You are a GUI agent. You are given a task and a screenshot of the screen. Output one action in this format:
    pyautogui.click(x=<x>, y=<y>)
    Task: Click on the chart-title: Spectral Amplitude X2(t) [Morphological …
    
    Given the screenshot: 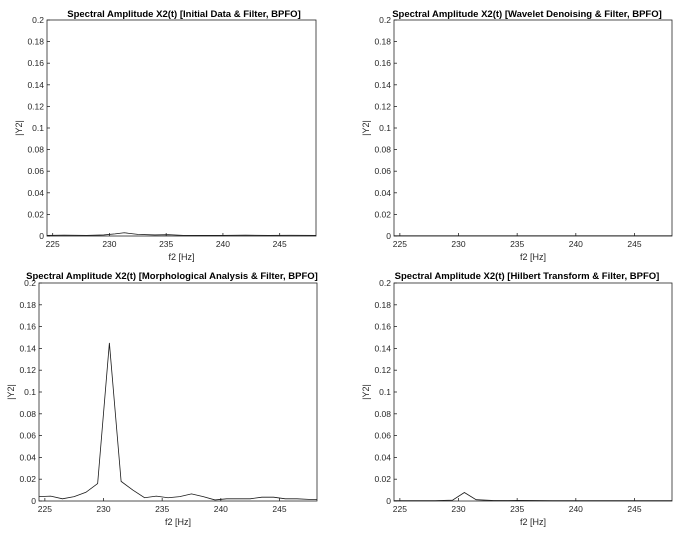 What is the action you would take?
    pyautogui.click(x=172, y=276)
    